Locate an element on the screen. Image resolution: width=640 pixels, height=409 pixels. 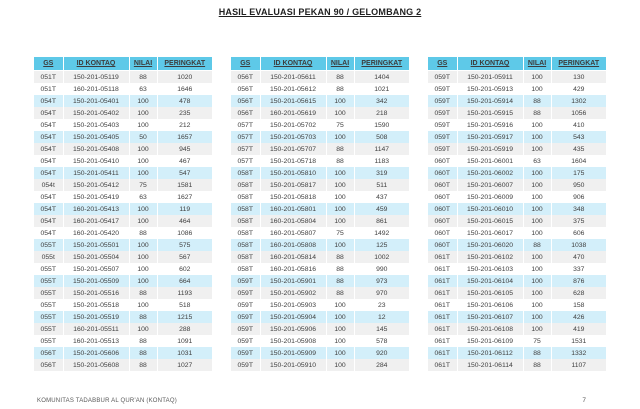
cell-col-peringkat: 464 is located at coordinates (184, 221).